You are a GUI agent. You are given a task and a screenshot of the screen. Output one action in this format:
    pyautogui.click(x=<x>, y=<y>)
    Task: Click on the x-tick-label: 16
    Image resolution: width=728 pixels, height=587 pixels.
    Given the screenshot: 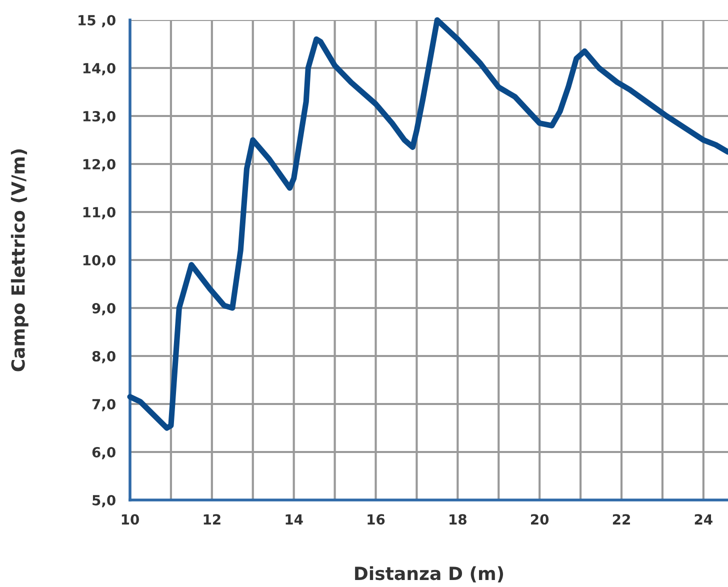 What is the action you would take?
    pyautogui.click(x=376, y=519)
    